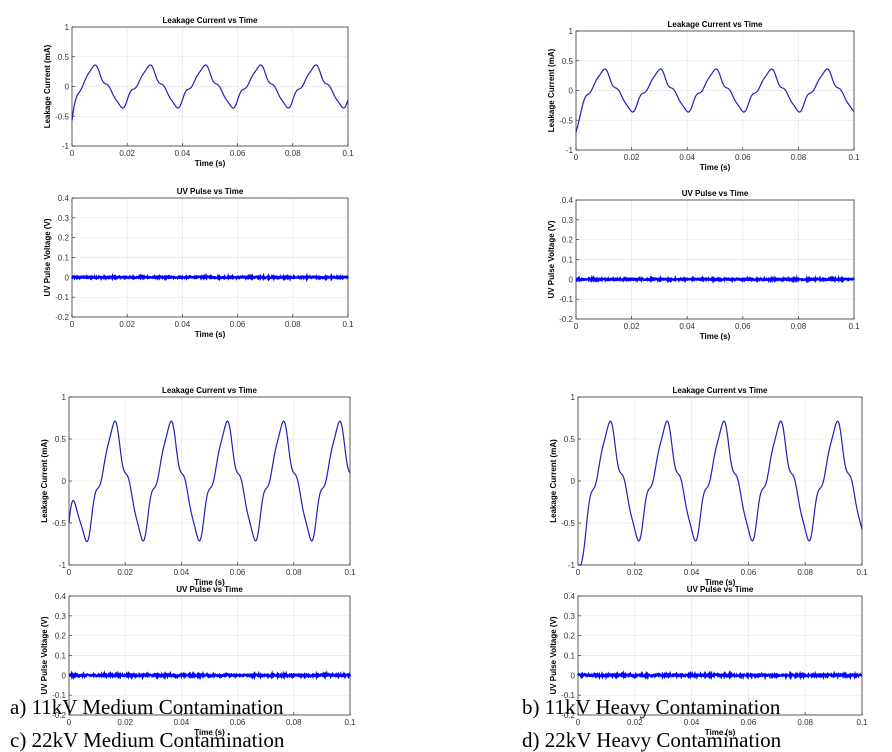  What do you see at coordinates (652, 740) in the screenshot?
I see `caption-d: d) 22kV Heavy Contamination` at bounding box center [652, 740].